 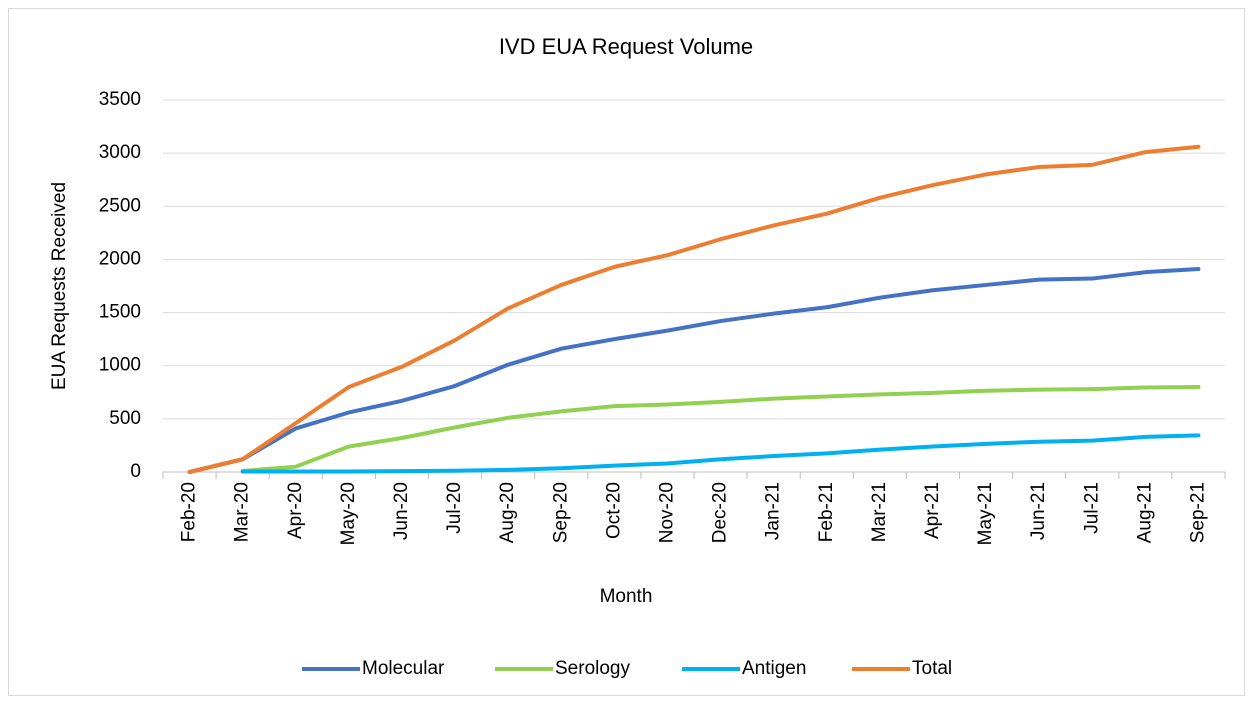 I want to click on y-tick-label: 1500, so click(x=120, y=312).